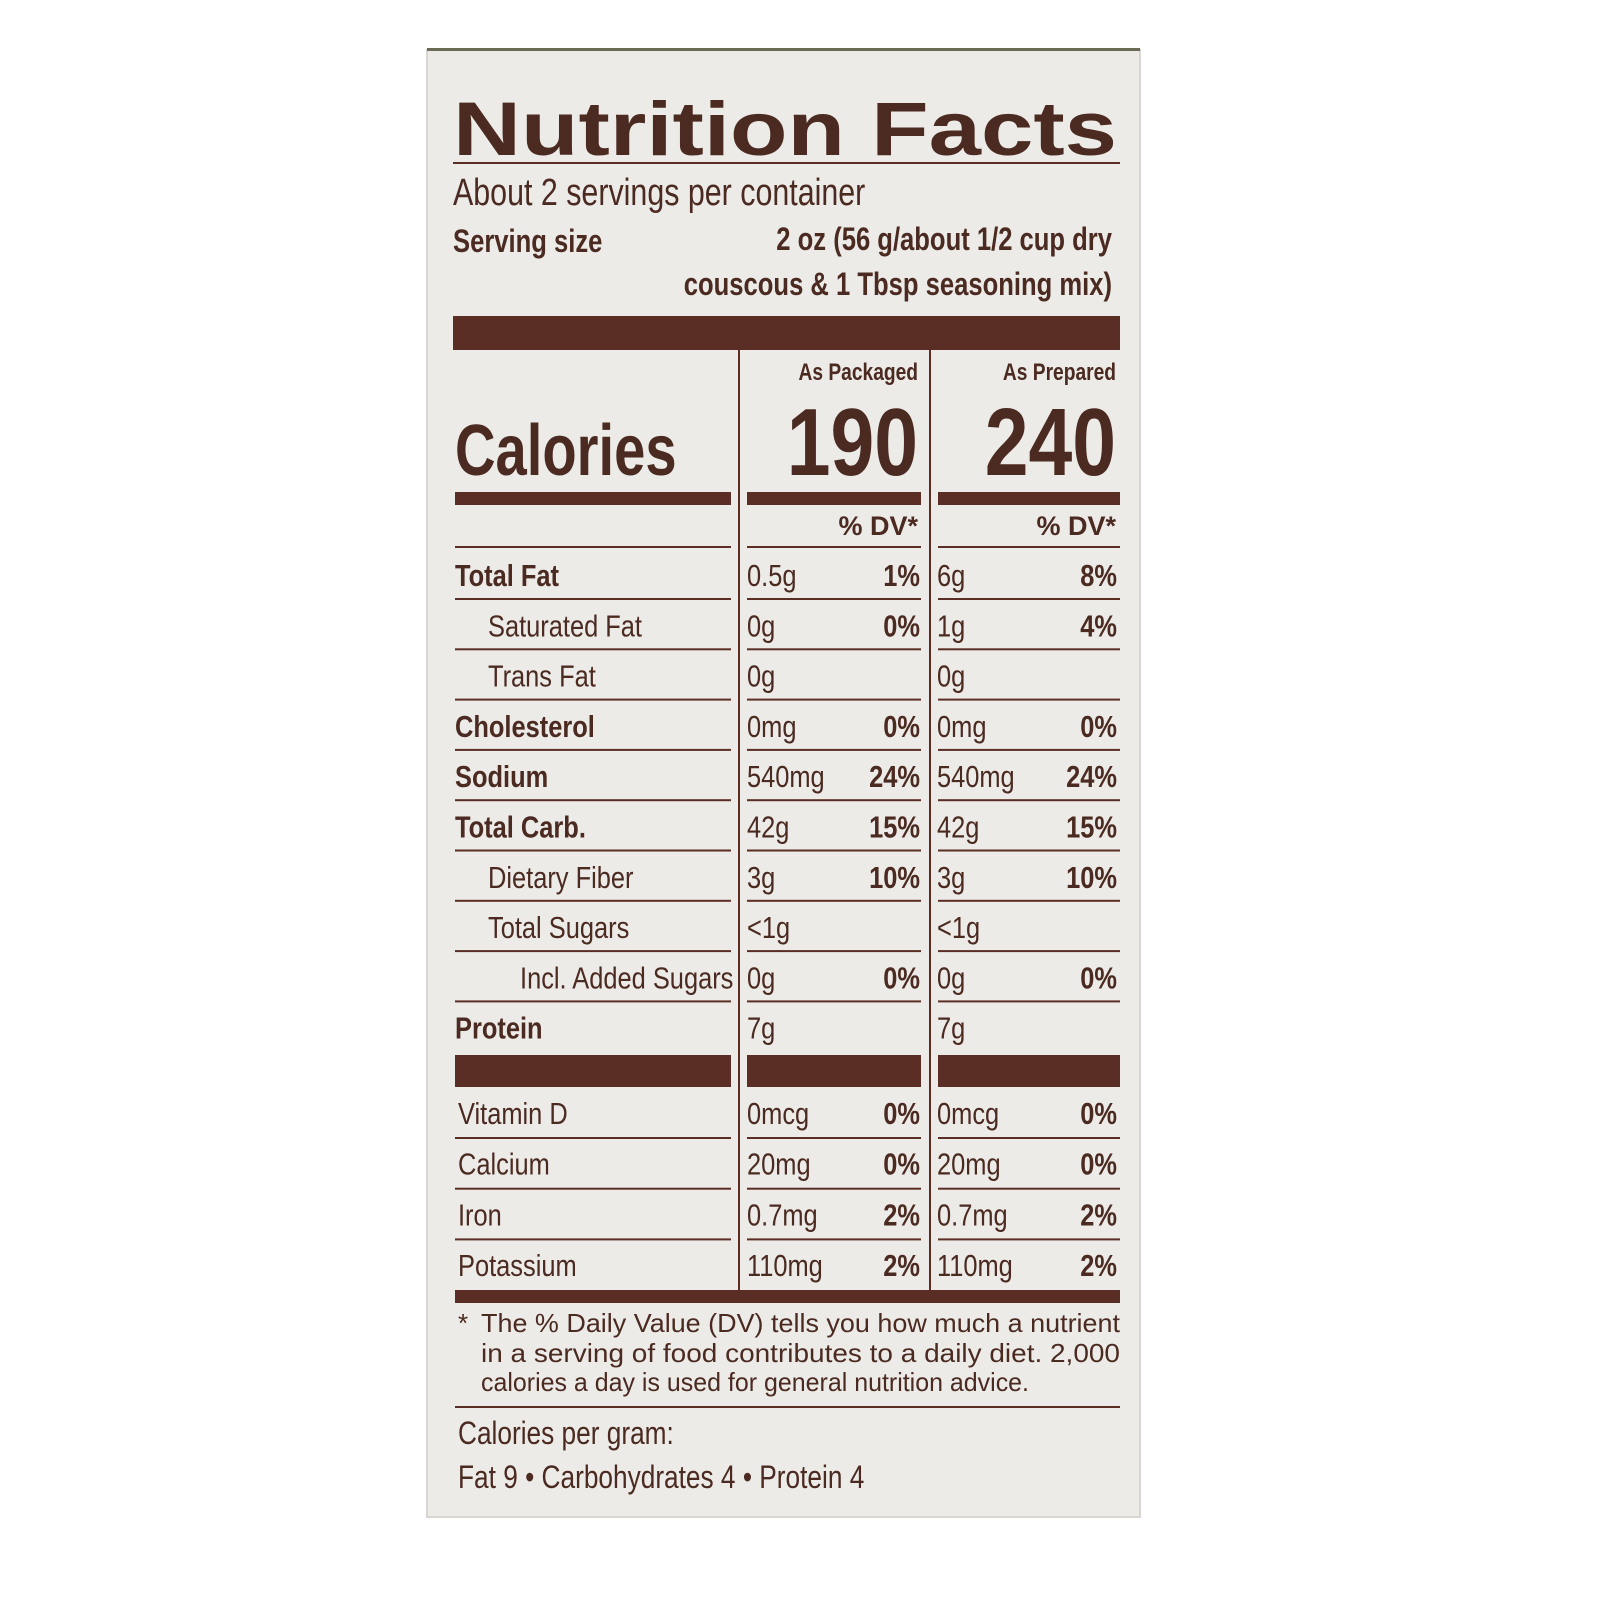 Image resolution: width=1600 pixels, height=1600 pixels. I want to click on footnote-marker: *, so click(463, 1323).